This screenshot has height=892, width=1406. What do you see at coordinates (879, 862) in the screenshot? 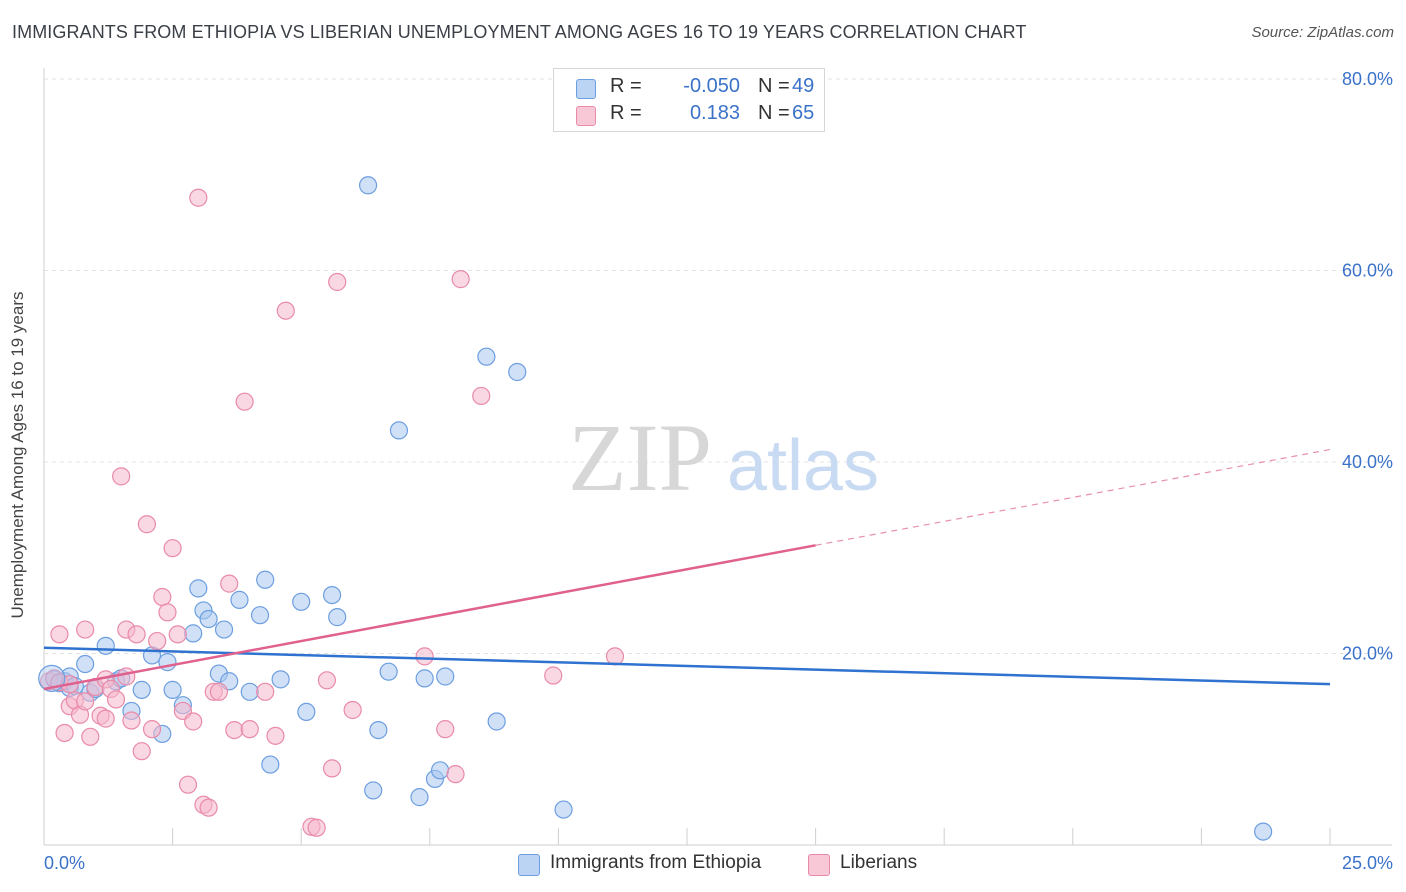
I see `legend-label-liberians: Liberians` at bounding box center [879, 862].